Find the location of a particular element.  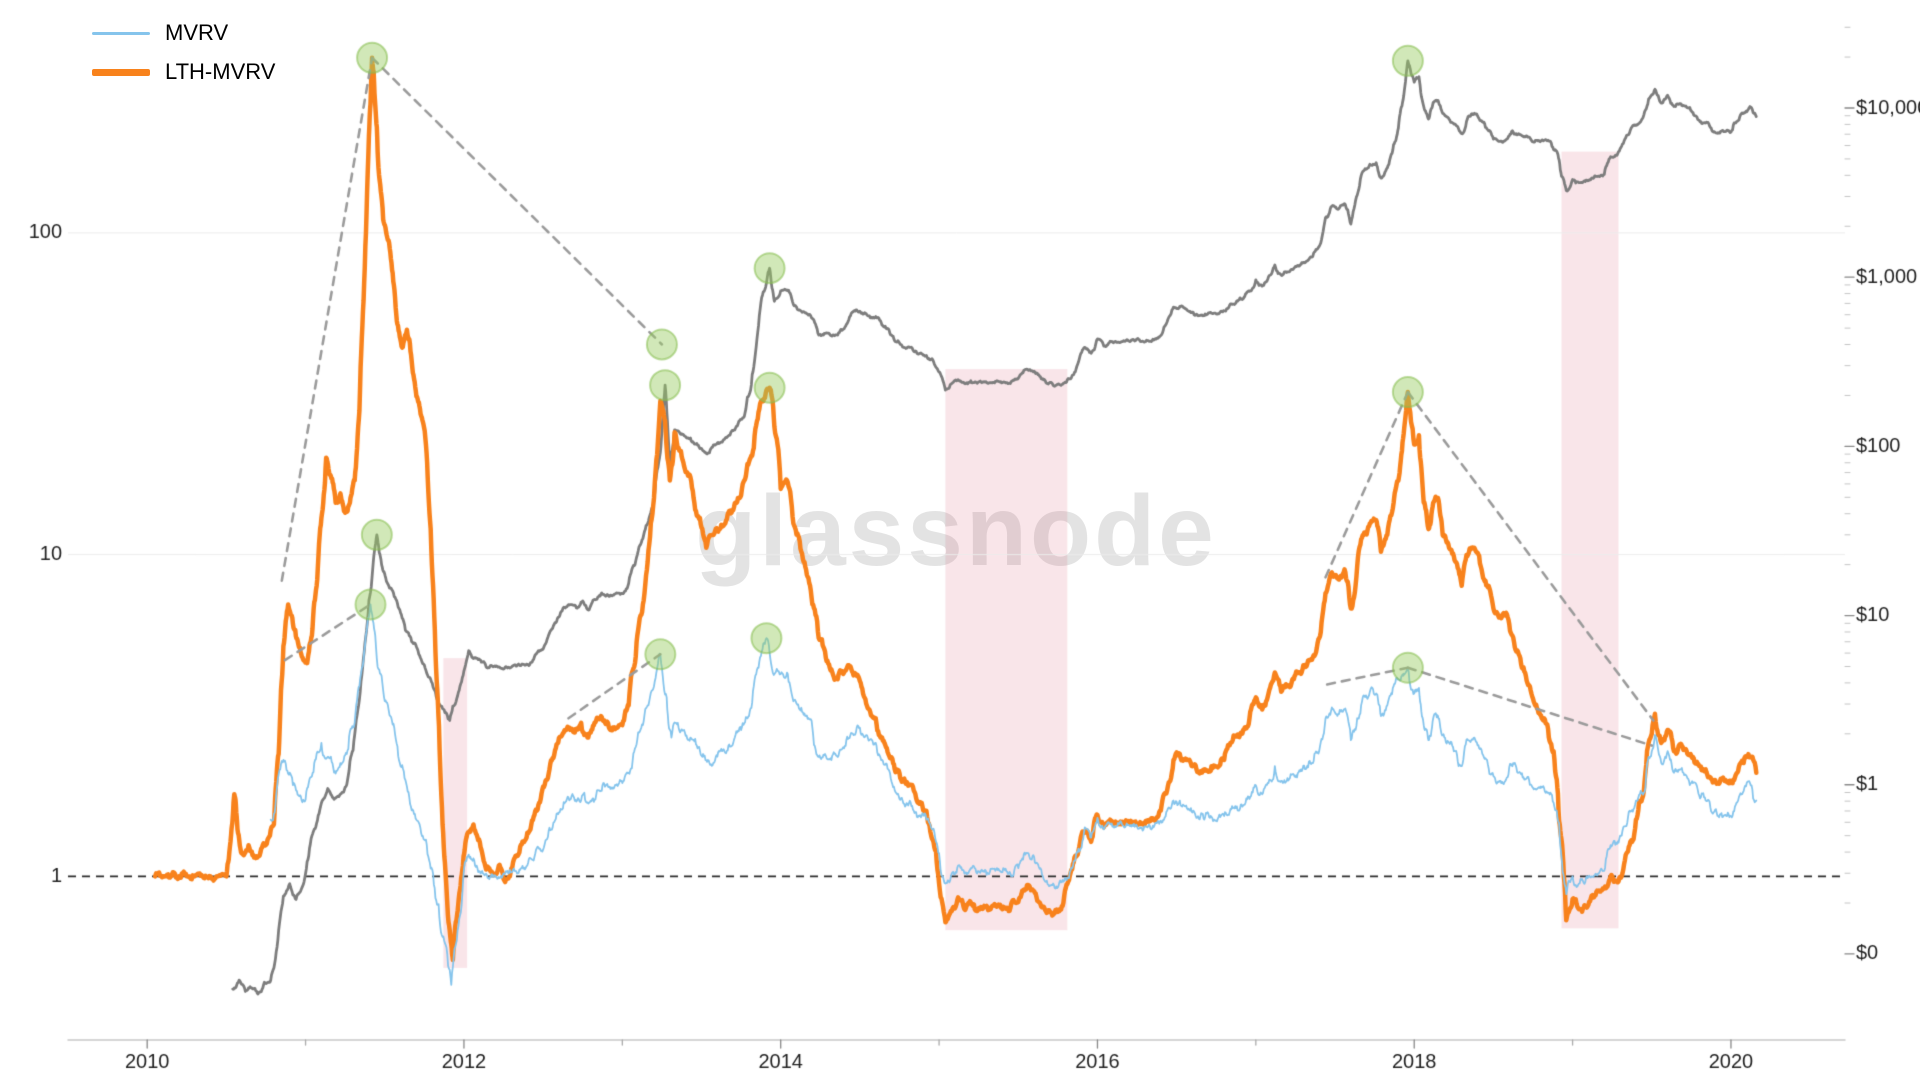

legend-label-lth-mvrv: LTH-MVRV is located at coordinates (220, 71).